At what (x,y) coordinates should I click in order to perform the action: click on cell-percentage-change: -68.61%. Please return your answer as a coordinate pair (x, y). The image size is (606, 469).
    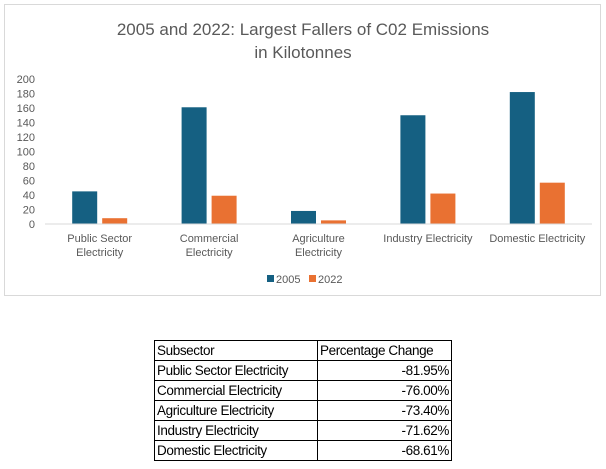
    Looking at the image, I should click on (384, 450).